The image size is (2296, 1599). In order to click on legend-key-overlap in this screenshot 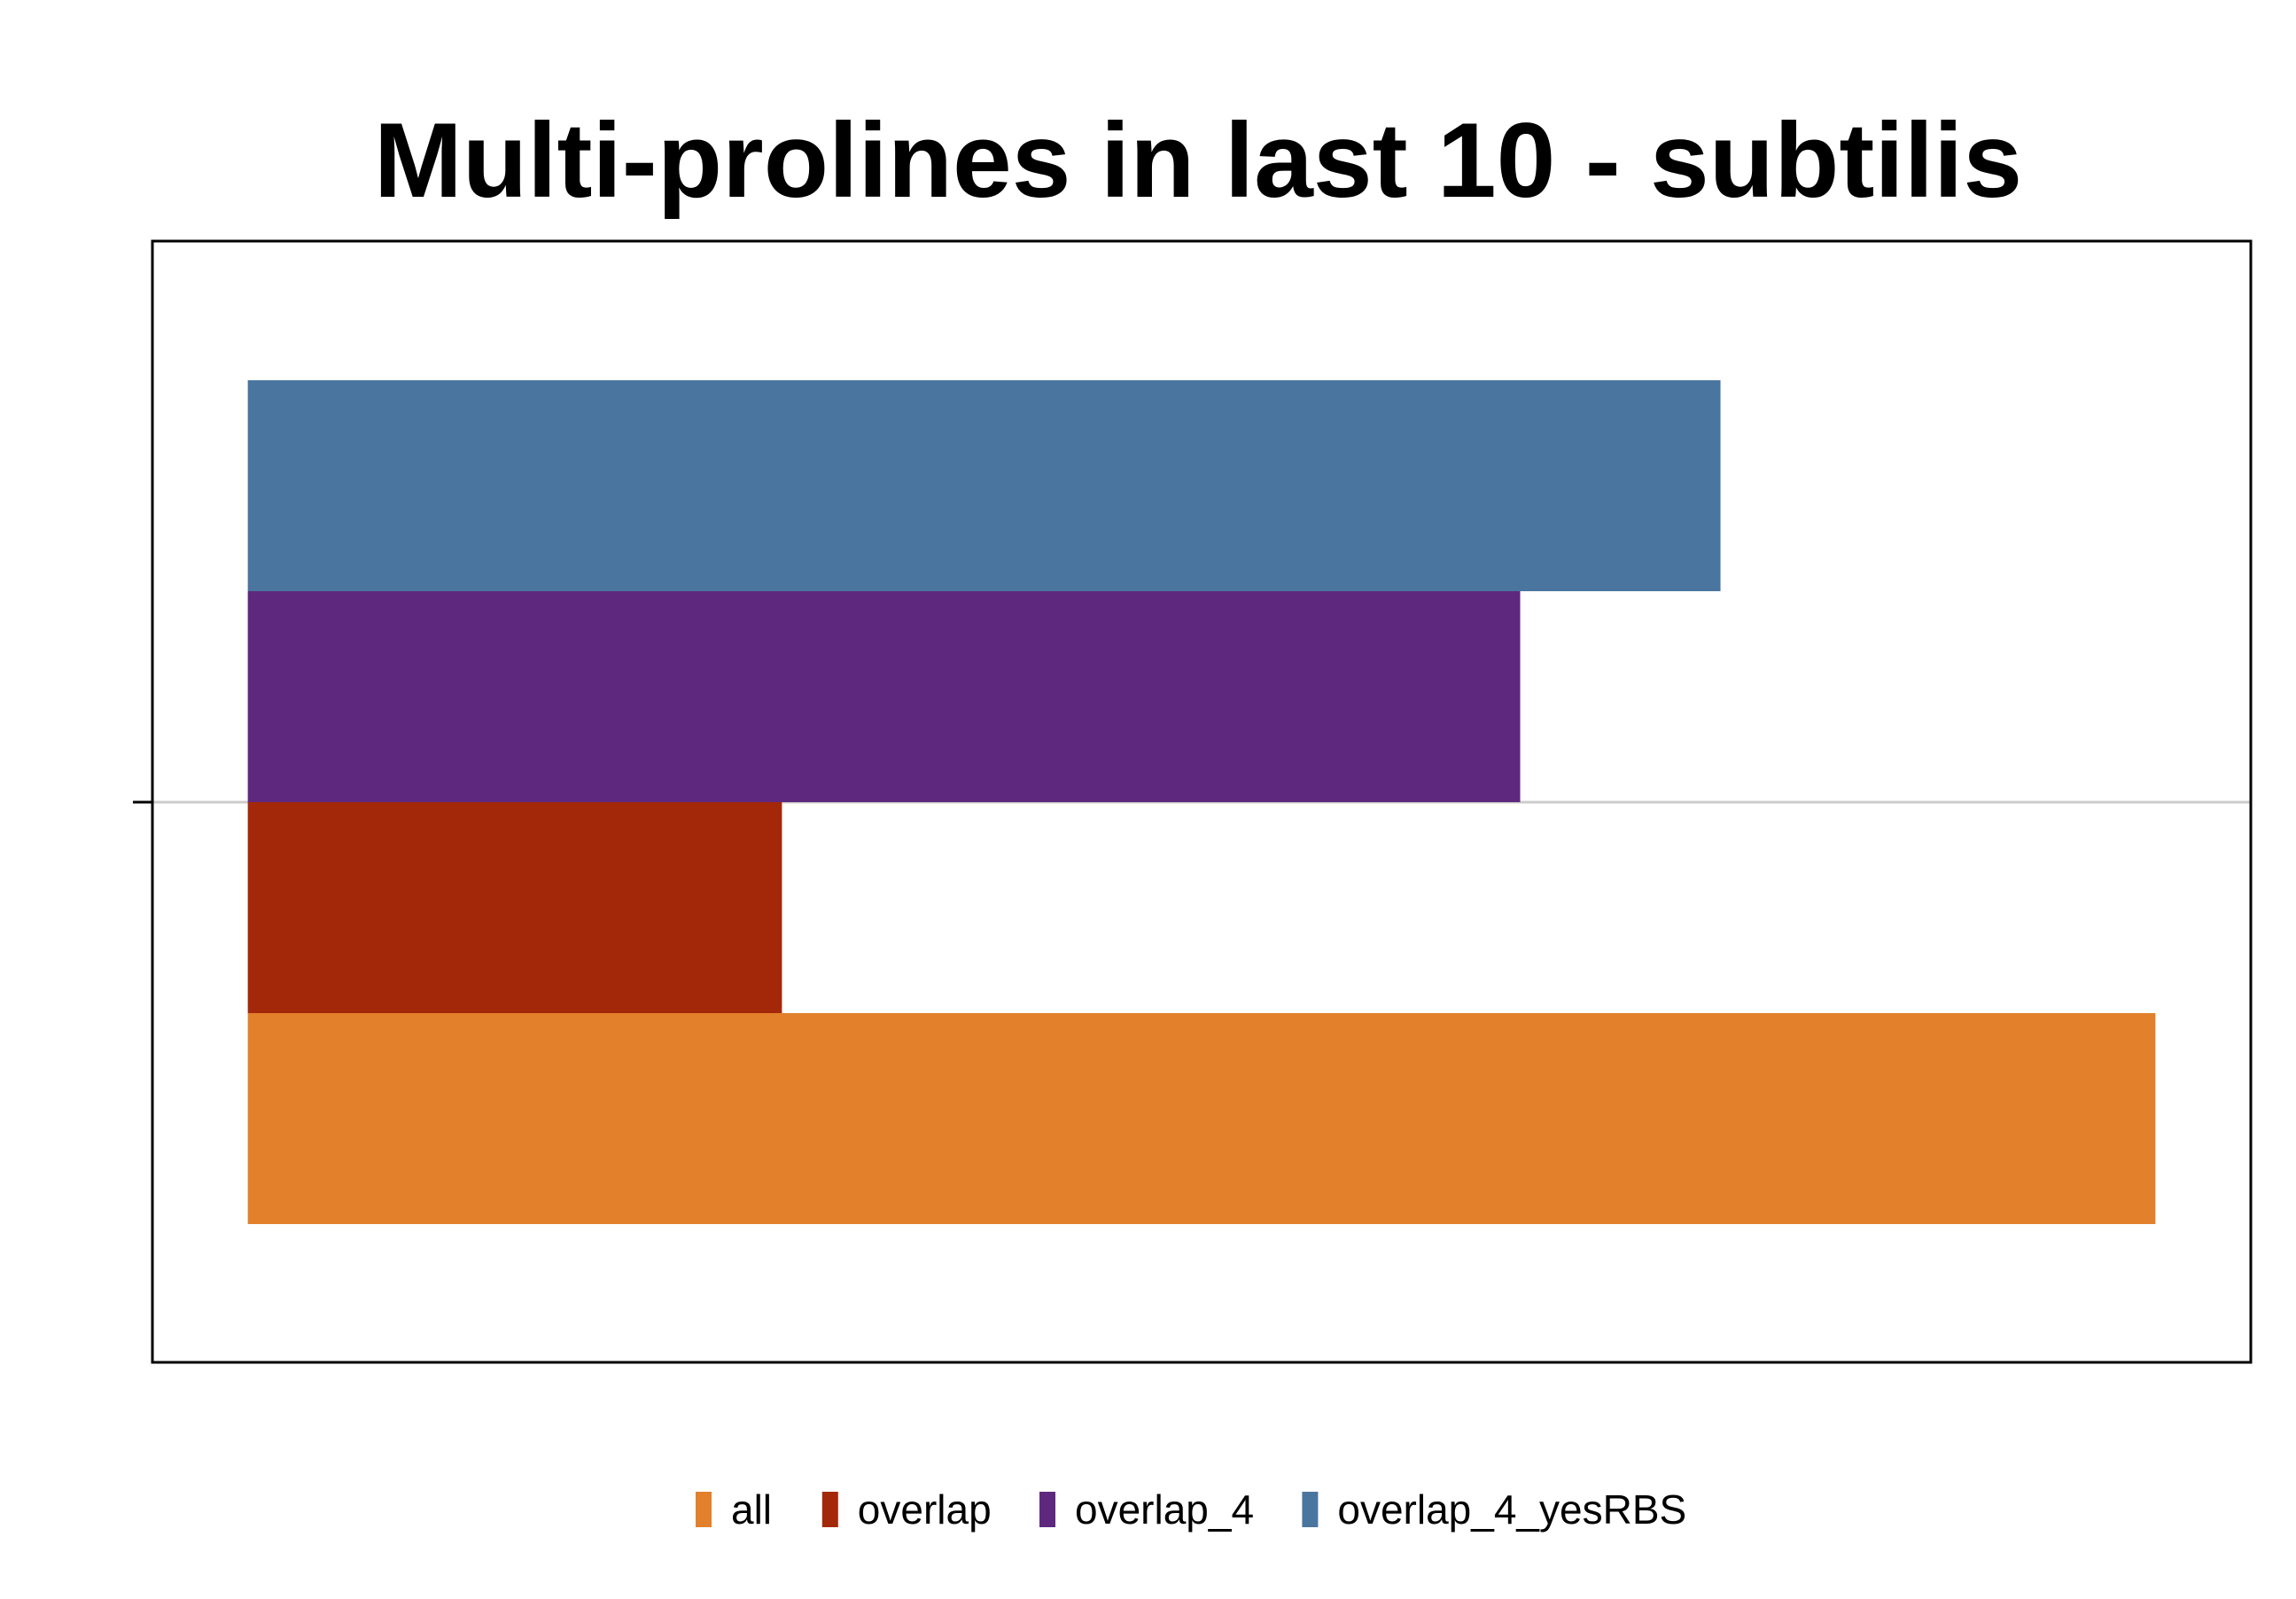, I will do `click(829, 1509)`.